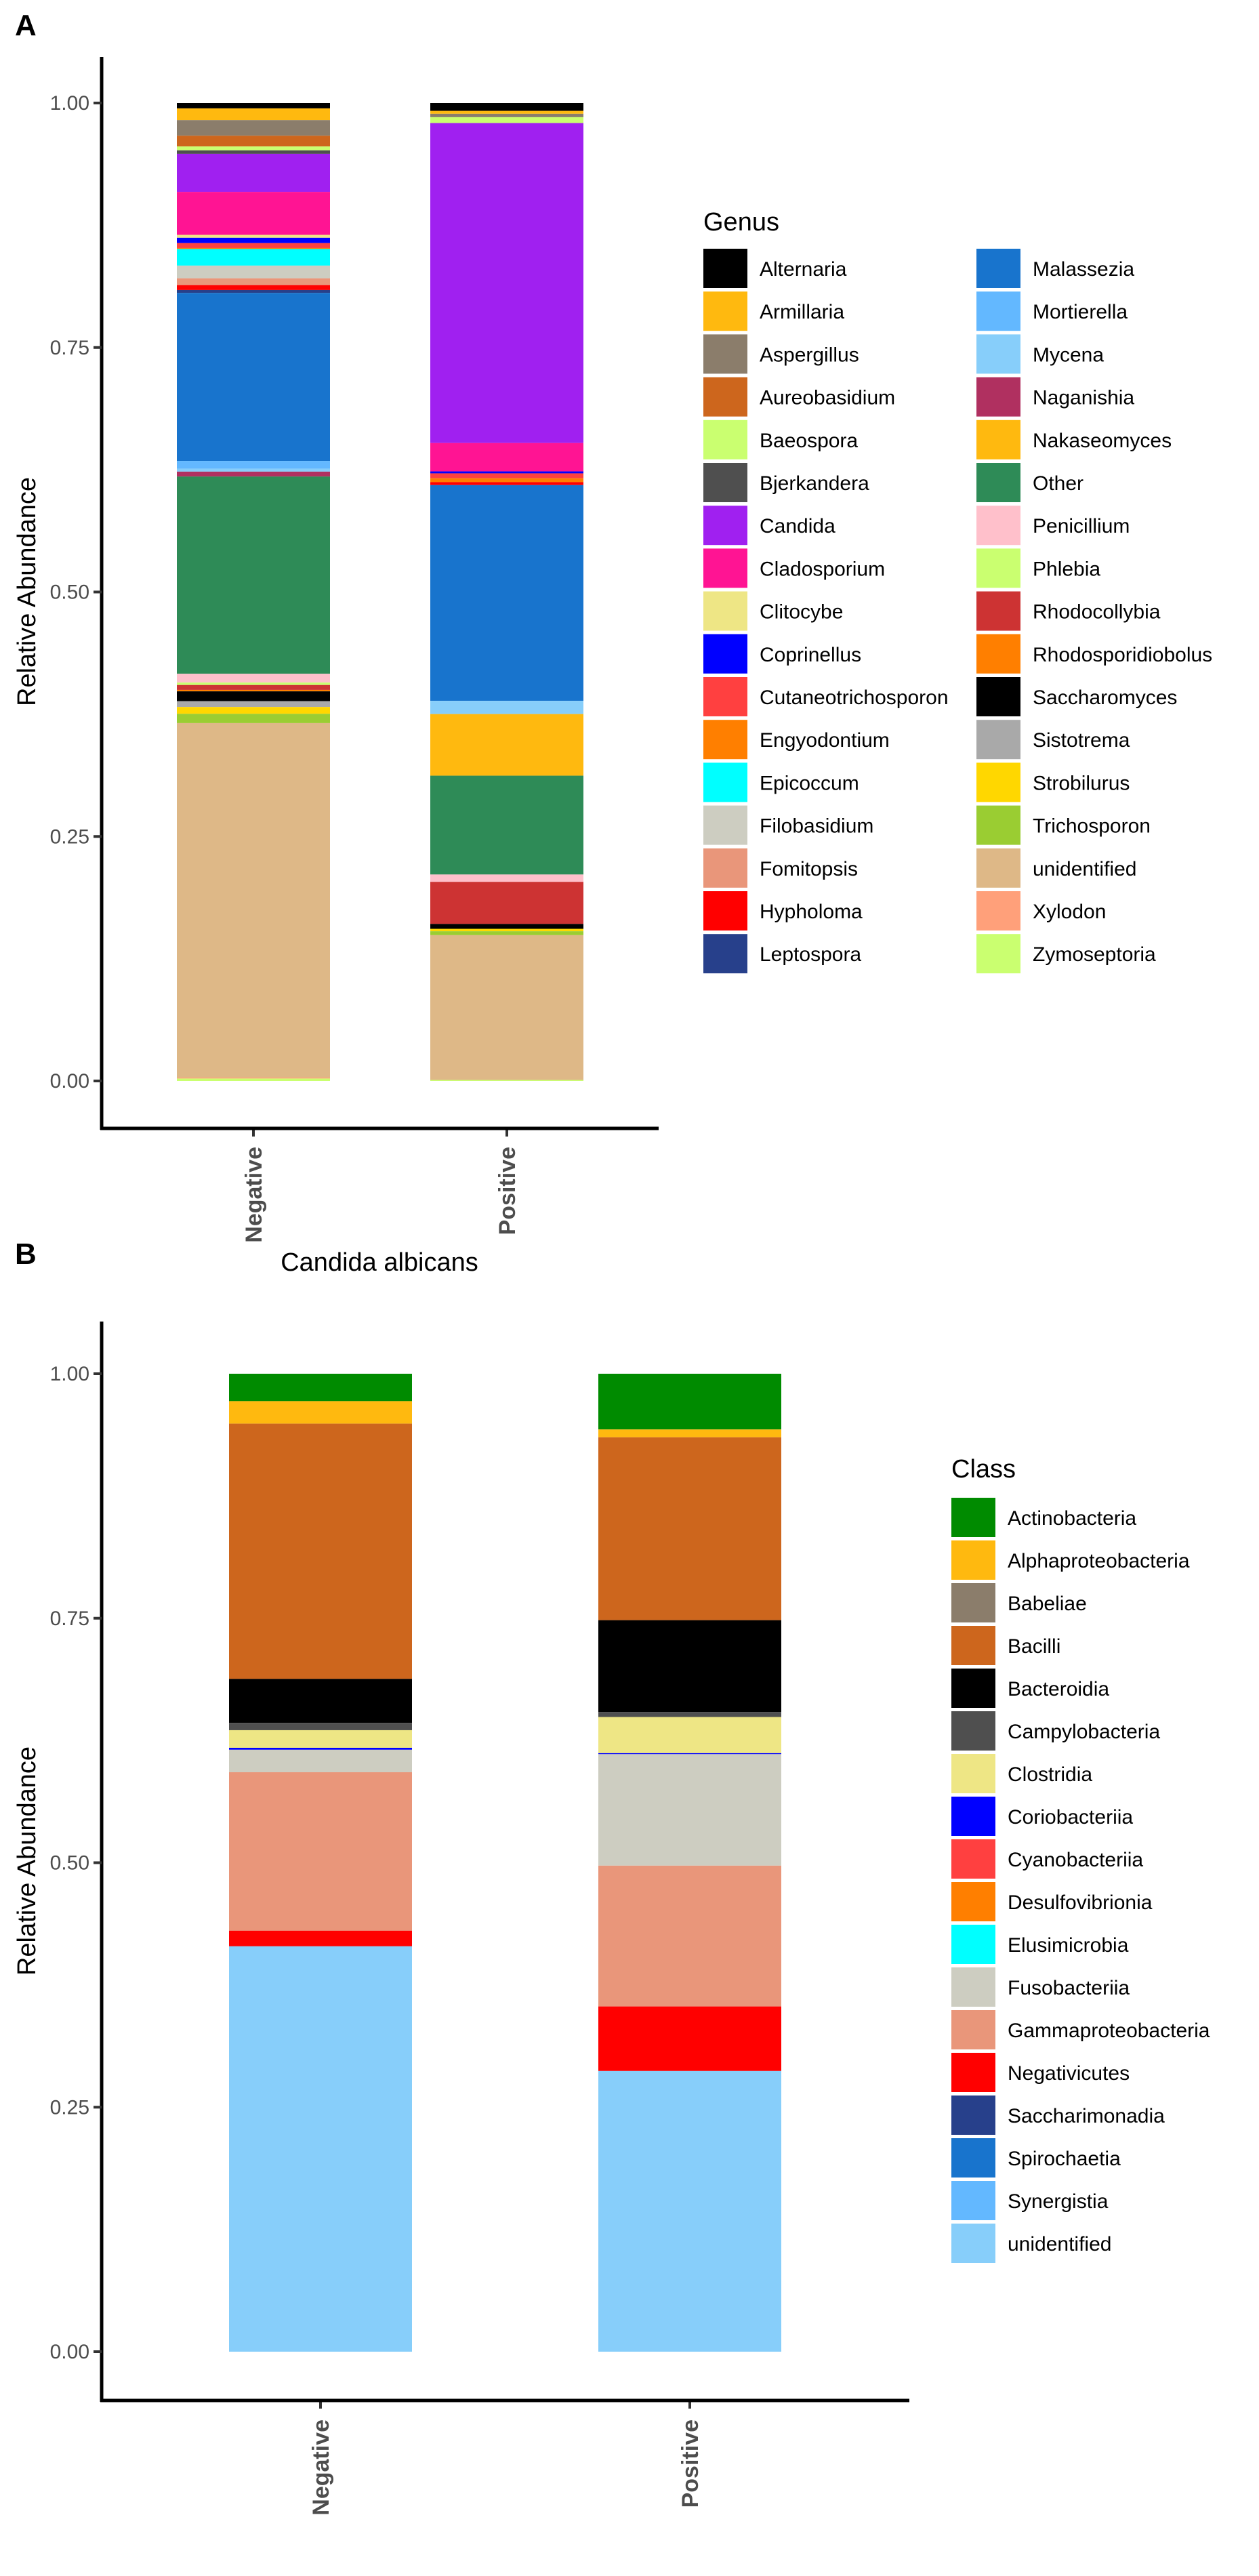  I want to click on bar-segment-zymoseptoria, so click(506, 1081).